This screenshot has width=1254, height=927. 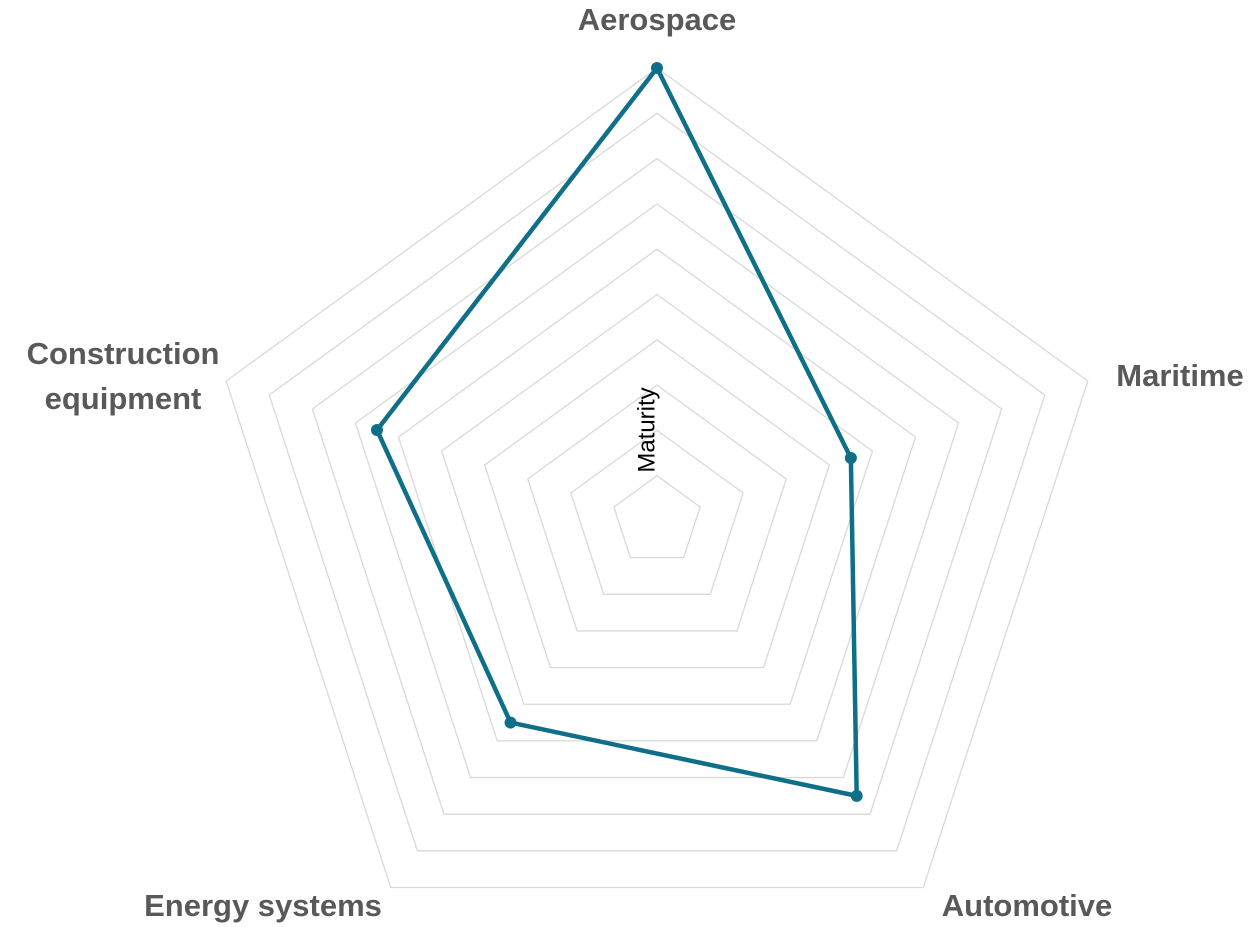 What do you see at coordinates (657, 19) in the screenshot?
I see `category-label: Aerospace` at bounding box center [657, 19].